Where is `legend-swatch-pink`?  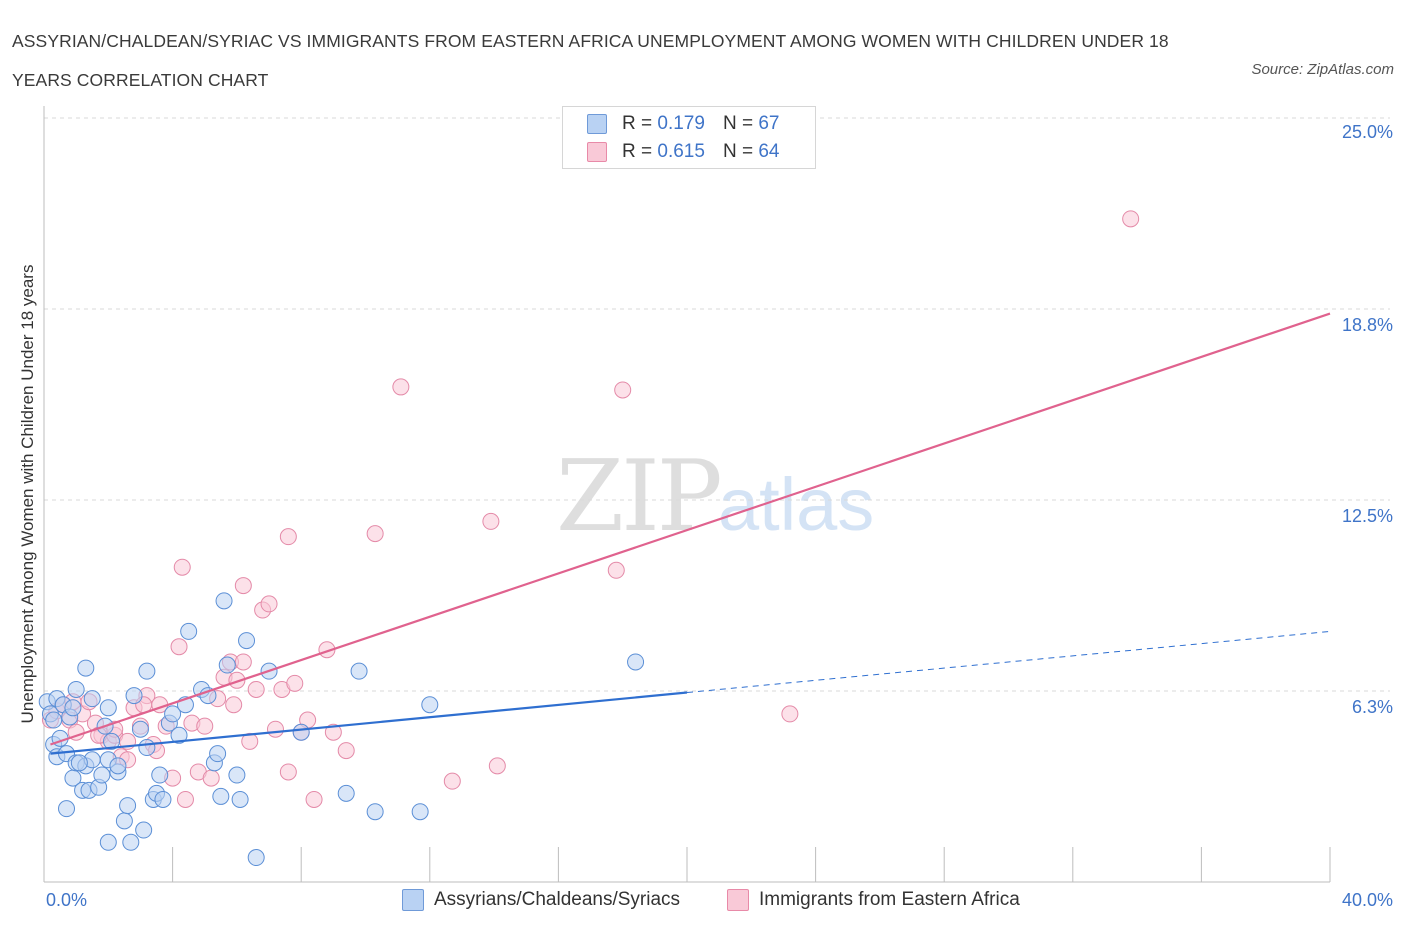 legend-swatch-pink is located at coordinates (597, 152).